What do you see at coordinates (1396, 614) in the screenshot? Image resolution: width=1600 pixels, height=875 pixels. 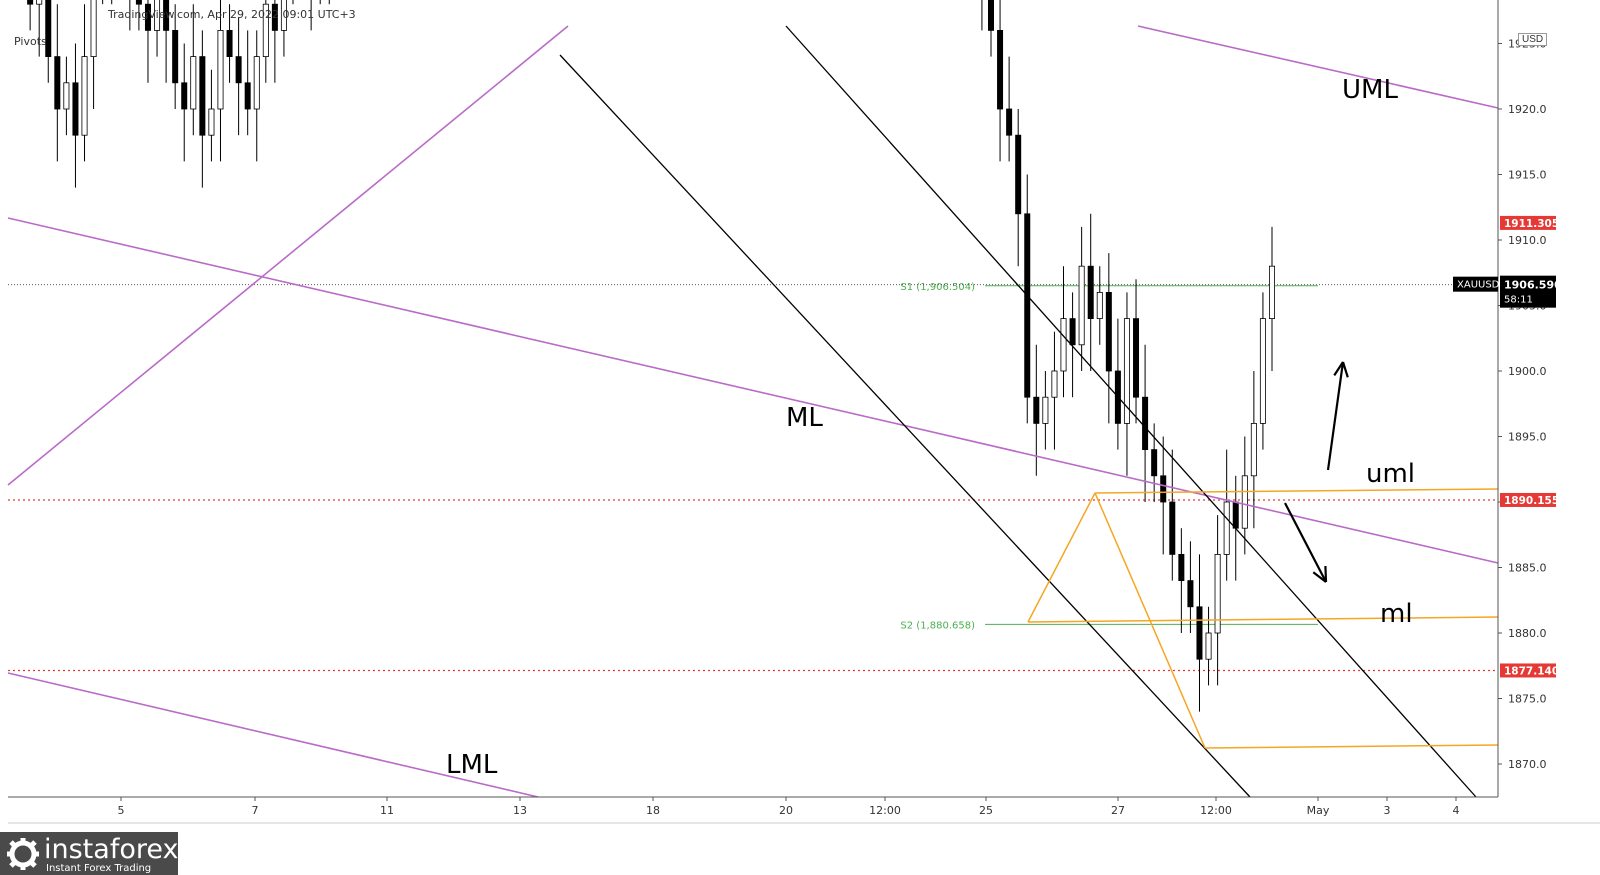 I see `annotation-ml: ml` at bounding box center [1396, 614].